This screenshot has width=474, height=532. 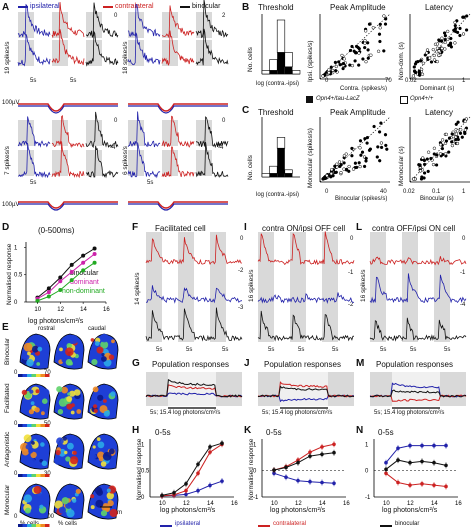 I want to click on d-line-dominant, so click(x=66, y=276).